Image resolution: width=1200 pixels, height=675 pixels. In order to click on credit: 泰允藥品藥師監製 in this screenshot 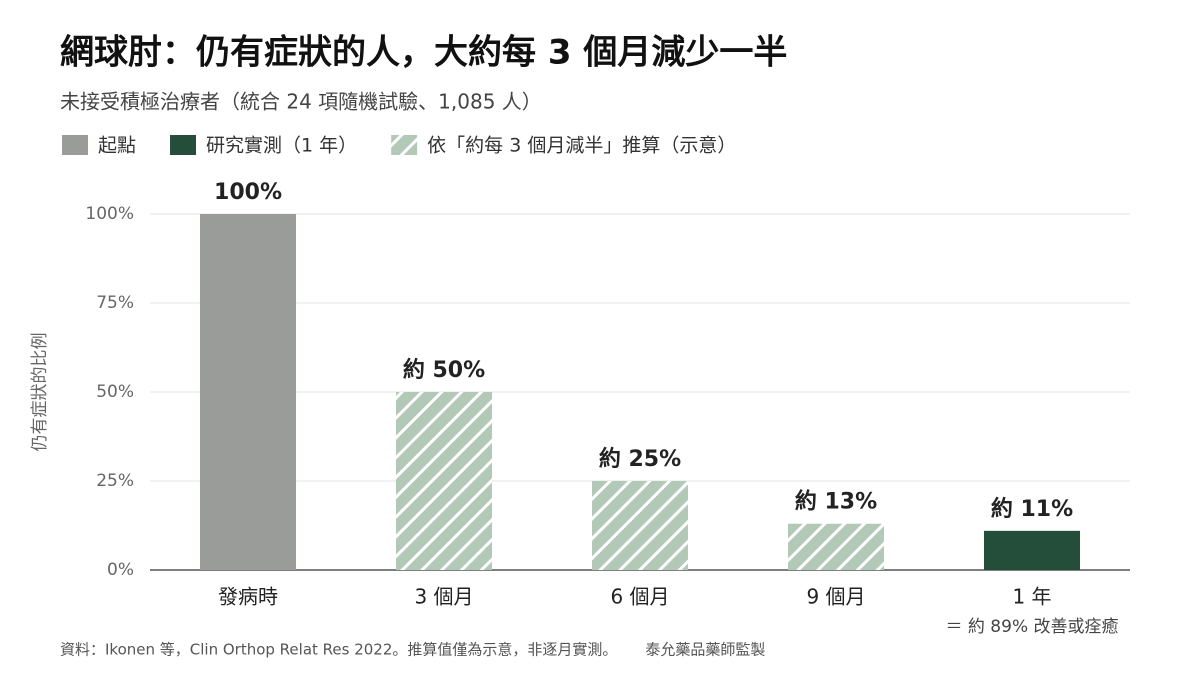, I will do `click(705, 650)`.